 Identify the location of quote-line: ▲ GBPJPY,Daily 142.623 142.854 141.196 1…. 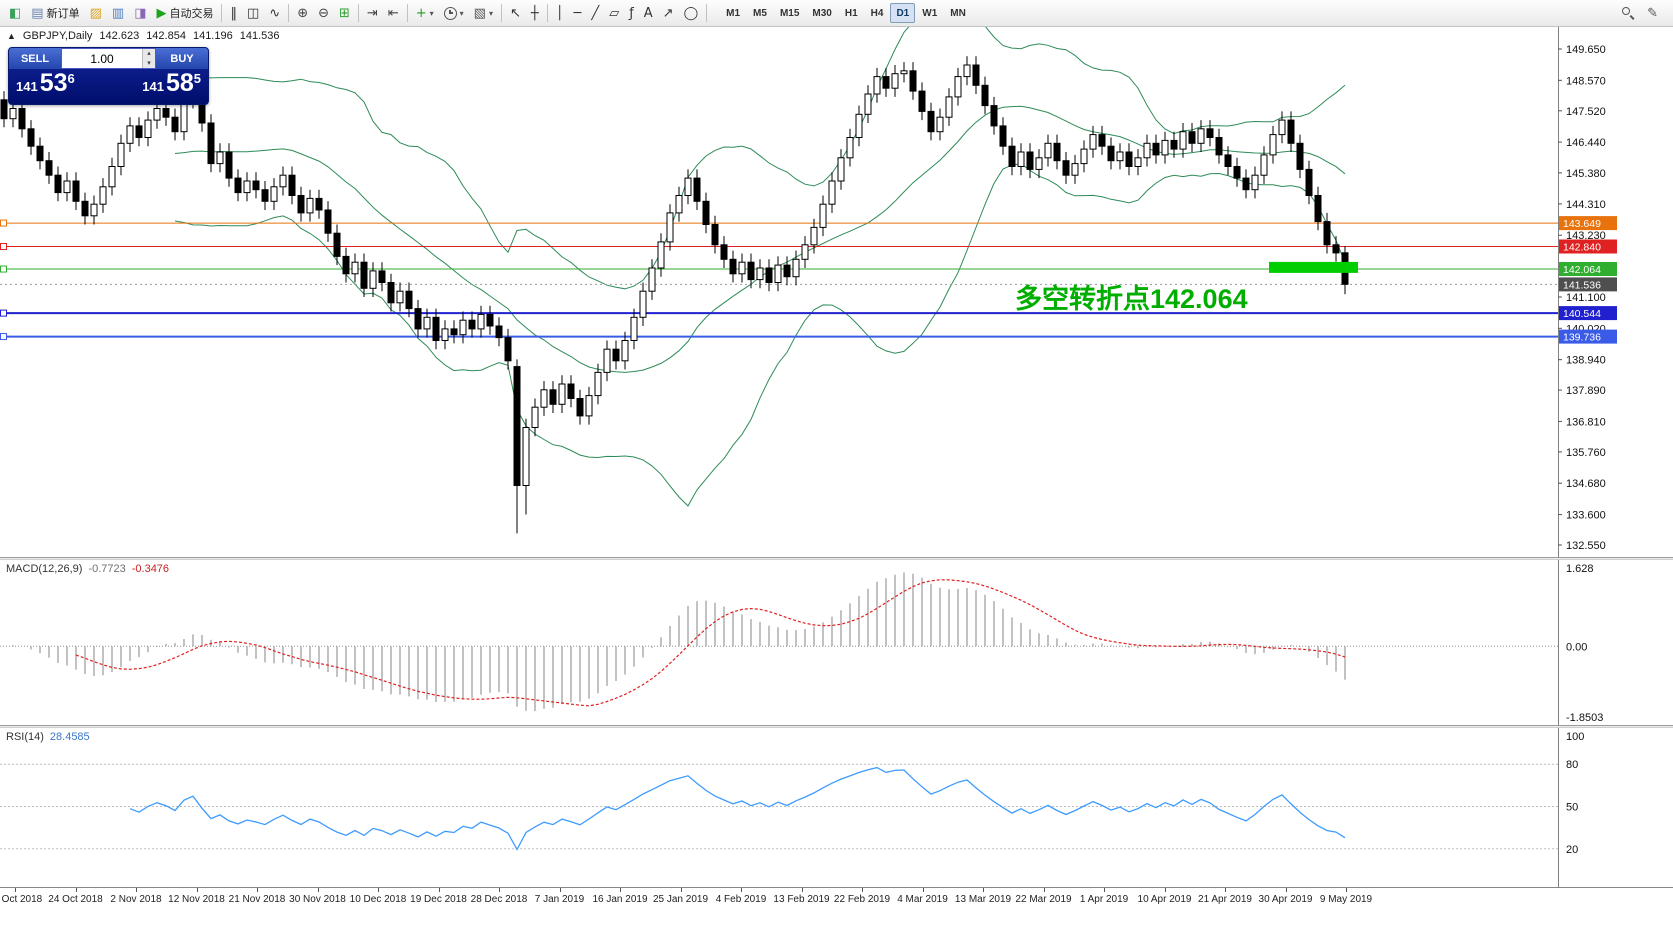
(143, 36).